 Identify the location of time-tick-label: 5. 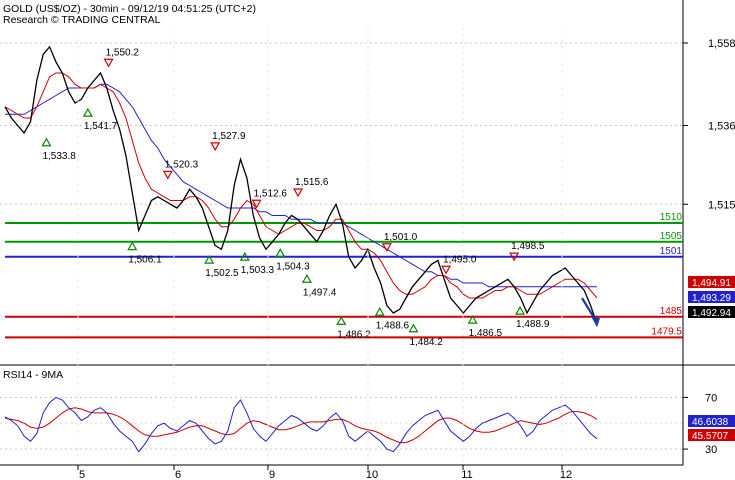
(82, 474).